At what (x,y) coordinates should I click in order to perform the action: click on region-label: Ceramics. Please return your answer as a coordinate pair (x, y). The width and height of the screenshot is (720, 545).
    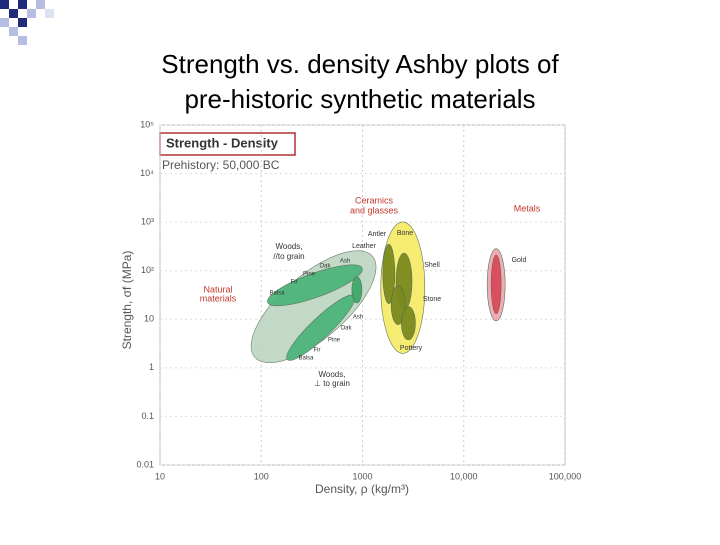
    Looking at the image, I should click on (374, 200).